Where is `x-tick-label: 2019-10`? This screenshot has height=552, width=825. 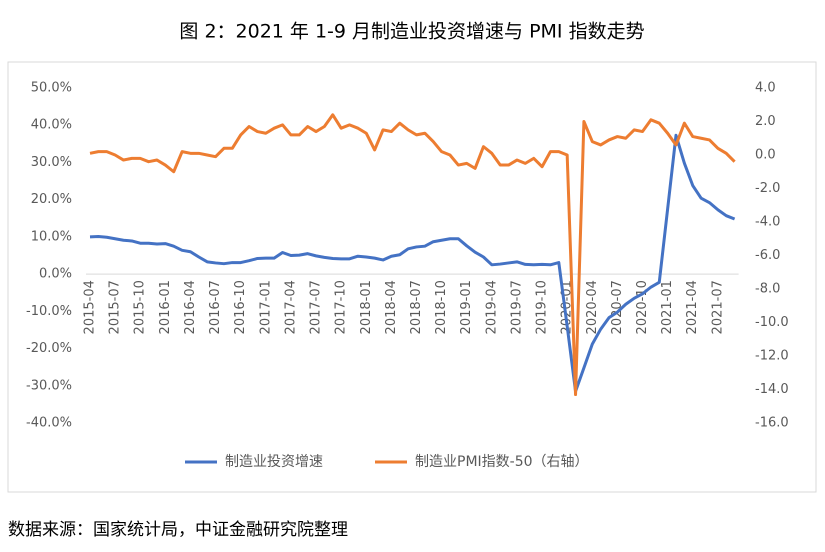
x-tick-label: 2019-10 is located at coordinates (542, 307).